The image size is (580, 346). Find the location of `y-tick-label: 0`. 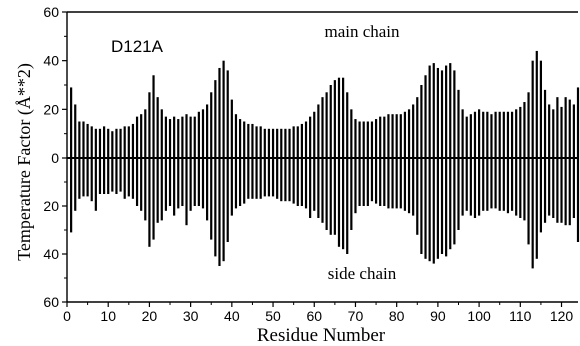

y-tick-label: 0 is located at coordinates (55, 158).